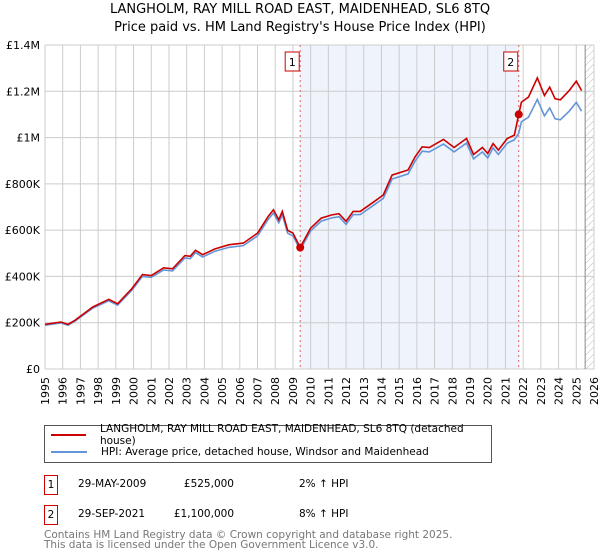  What do you see at coordinates (112, 484) in the screenshot?
I see `transaction-date: 29-MAY-2009` at bounding box center [112, 484].